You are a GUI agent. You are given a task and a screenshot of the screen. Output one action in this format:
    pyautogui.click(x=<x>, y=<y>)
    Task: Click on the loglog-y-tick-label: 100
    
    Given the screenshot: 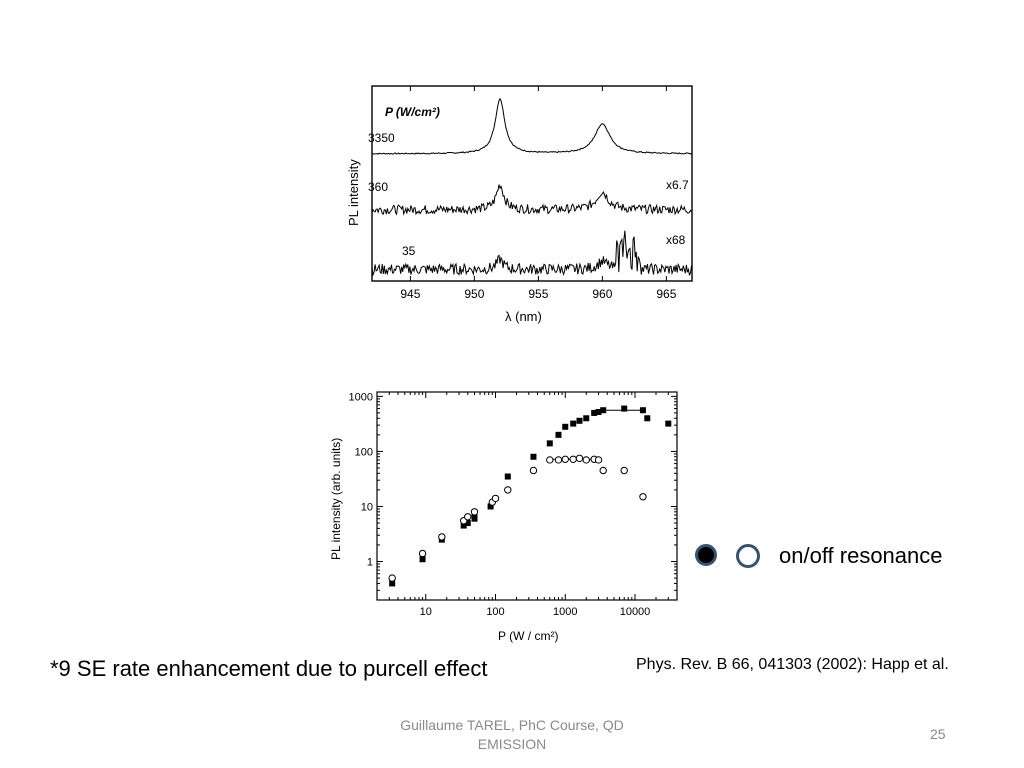 What is the action you would take?
    pyautogui.click(x=364, y=452)
    